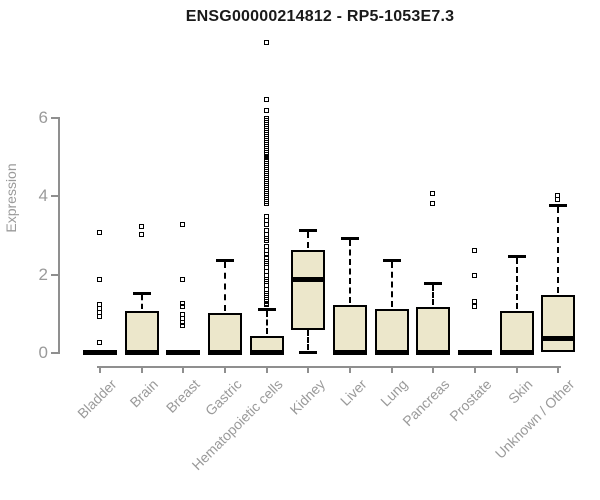  What do you see at coordinates (329, 367) in the screenshot?
I see `x-axis-line` at bounding box center [329, 367].